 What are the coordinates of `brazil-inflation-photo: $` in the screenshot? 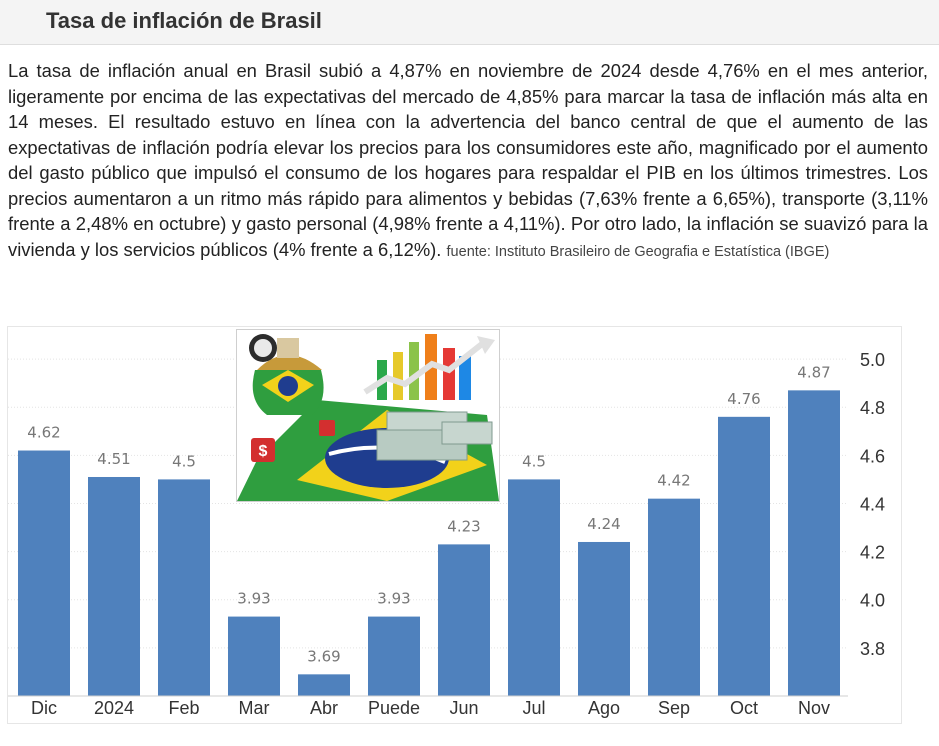 It's located at (368, 415).